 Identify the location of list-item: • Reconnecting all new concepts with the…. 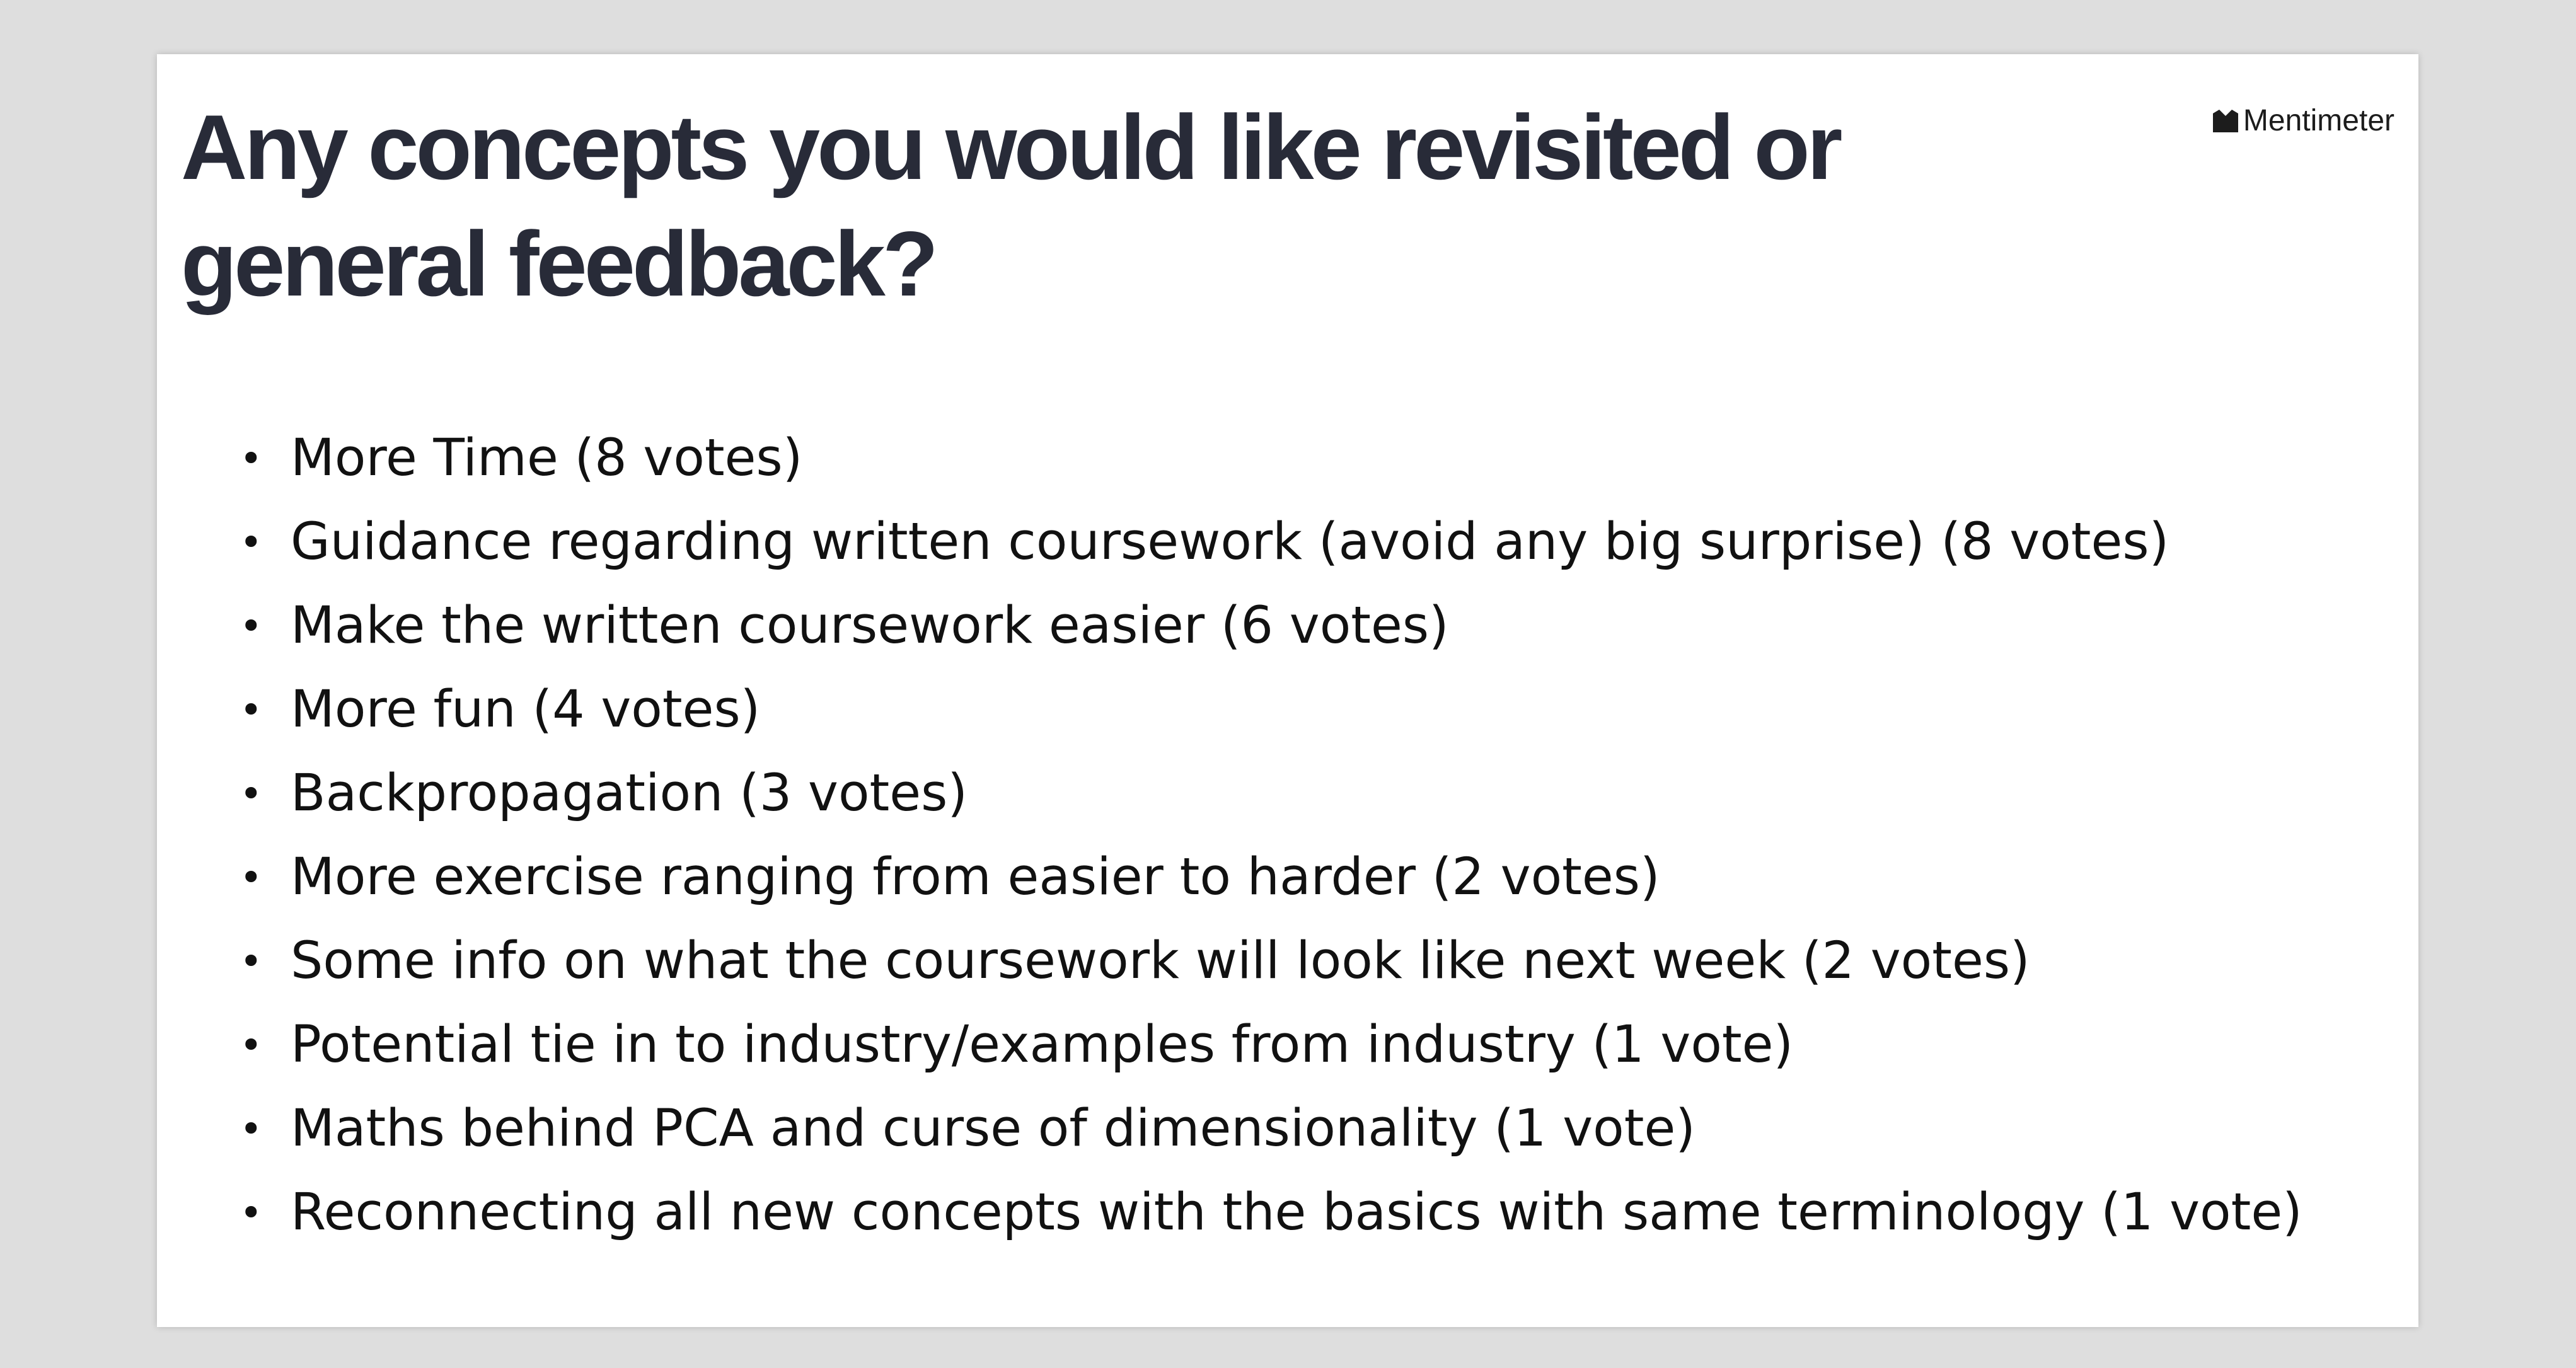
(1229, 1213).